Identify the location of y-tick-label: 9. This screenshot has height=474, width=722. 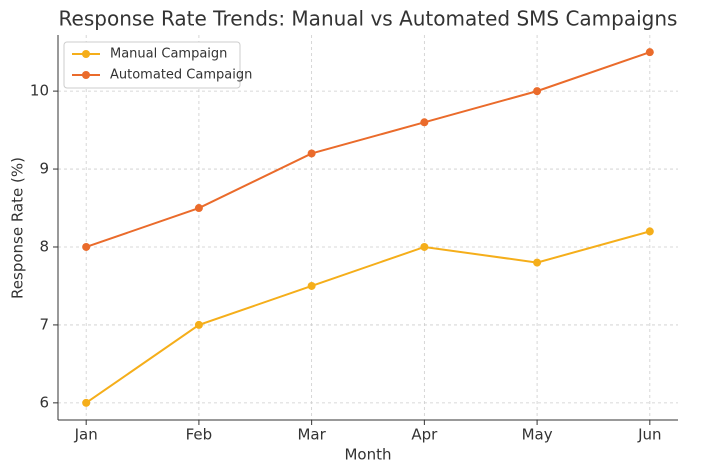
(44, 169).